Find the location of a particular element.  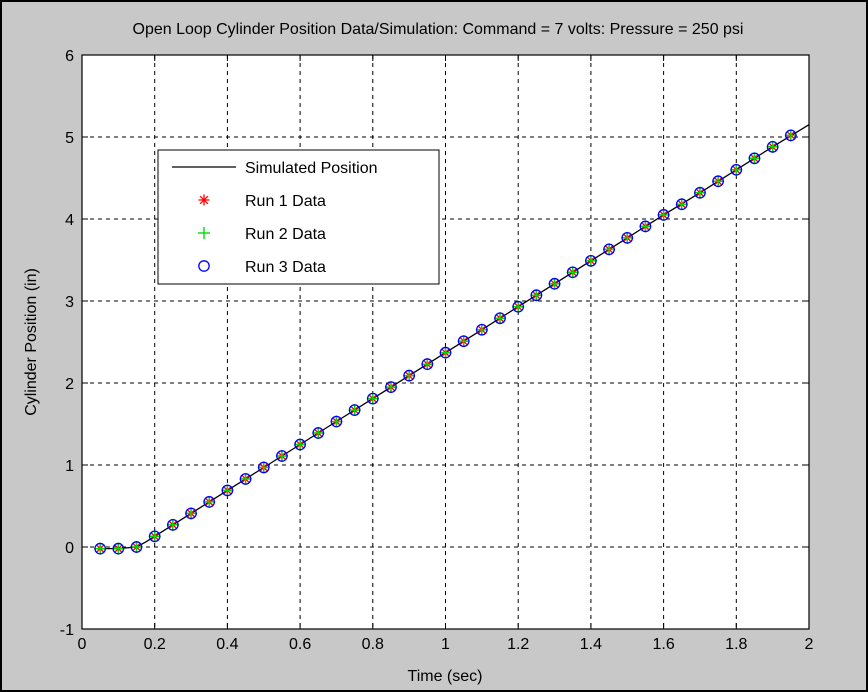

y-tick-label: -1 is located at coordinates (67, 630).